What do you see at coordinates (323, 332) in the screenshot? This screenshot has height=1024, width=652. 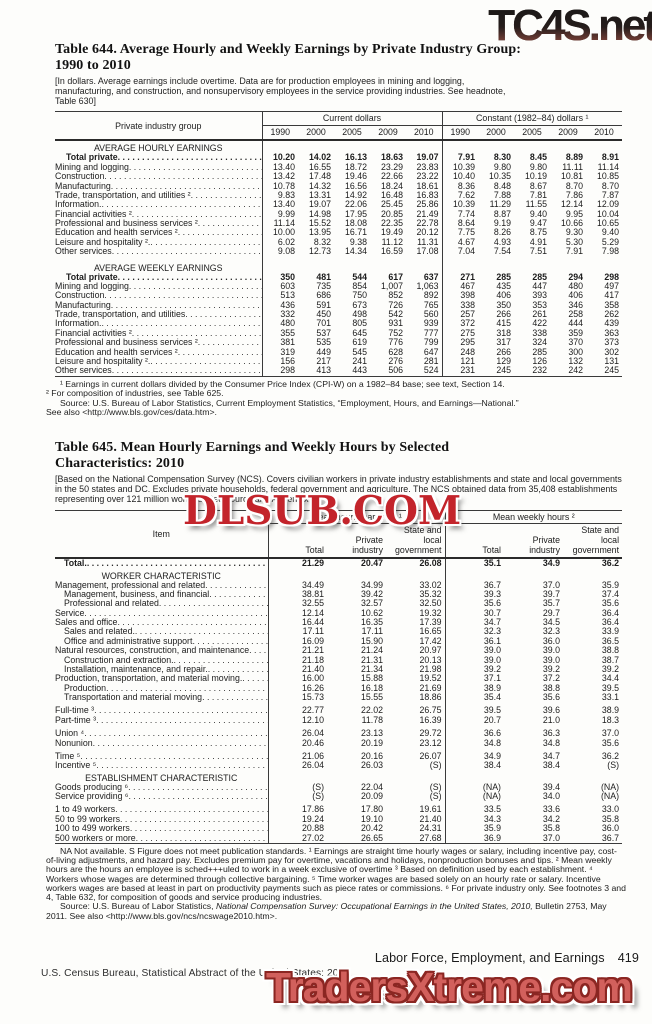 I see `data-cell: 537` at bounding box center [323, 332].